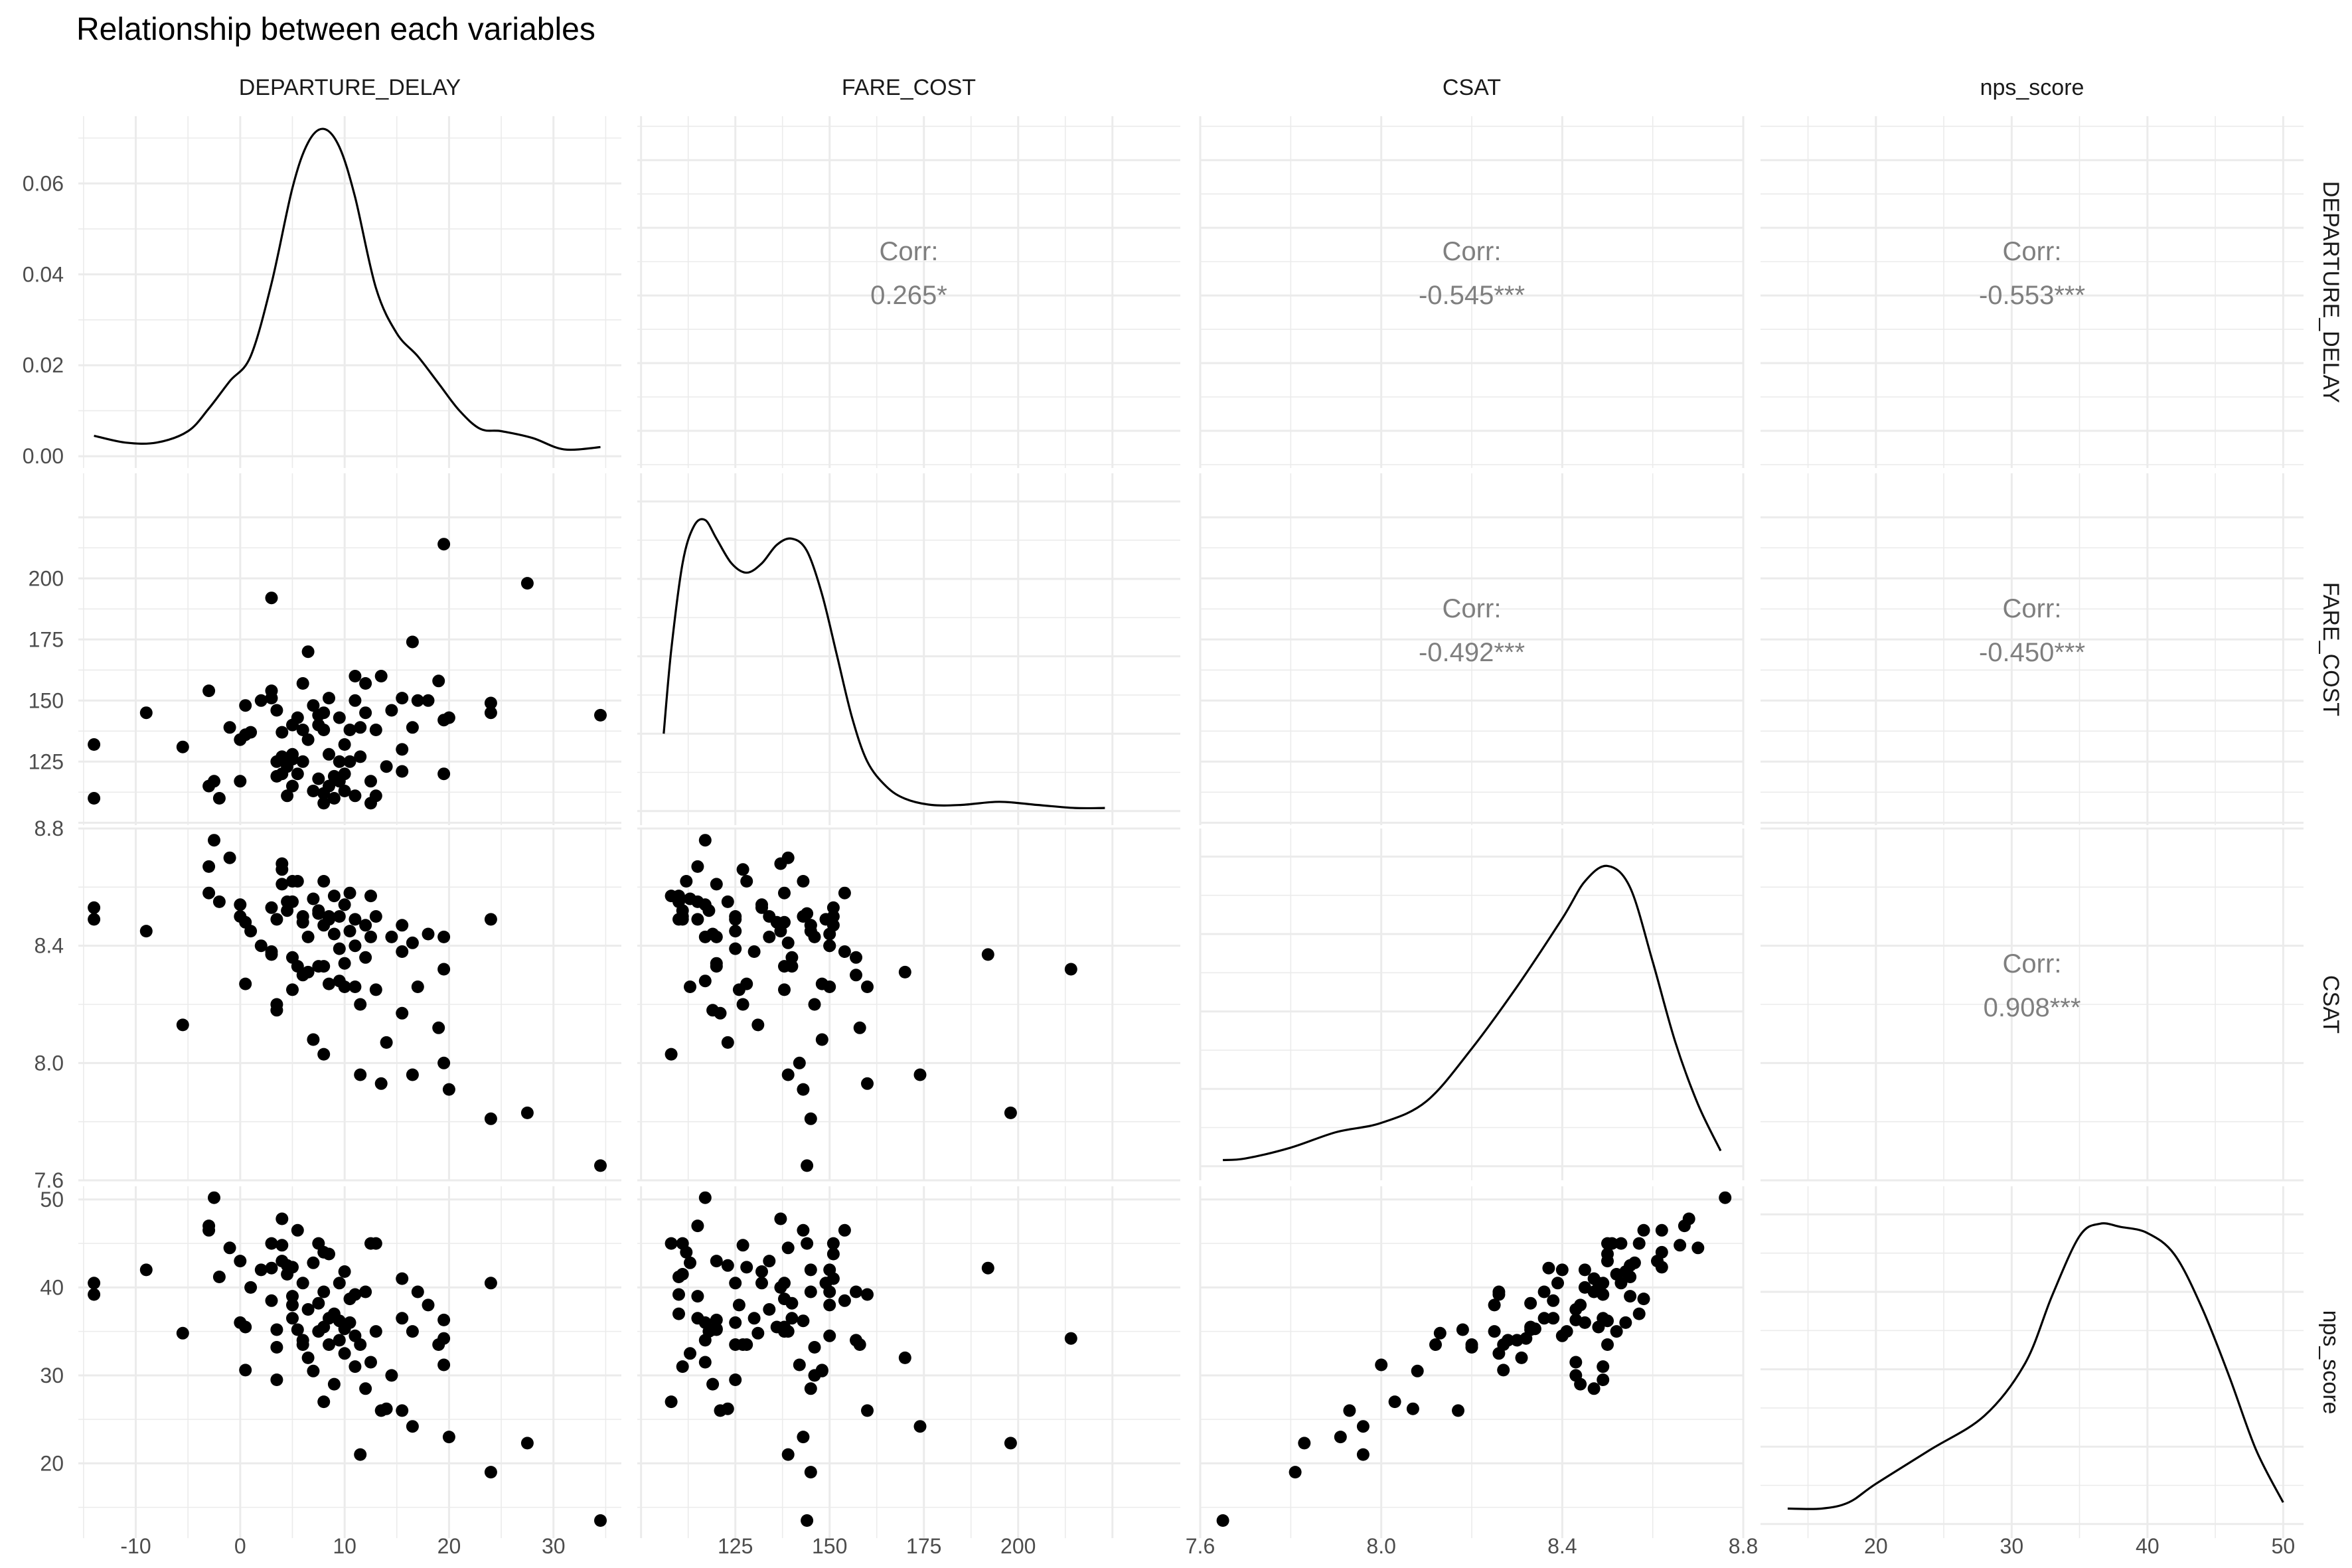 Image resolution: width=2352 pixels, height=1568 pixels. I want to click on y-tick-label: 125, so click(47, 761).